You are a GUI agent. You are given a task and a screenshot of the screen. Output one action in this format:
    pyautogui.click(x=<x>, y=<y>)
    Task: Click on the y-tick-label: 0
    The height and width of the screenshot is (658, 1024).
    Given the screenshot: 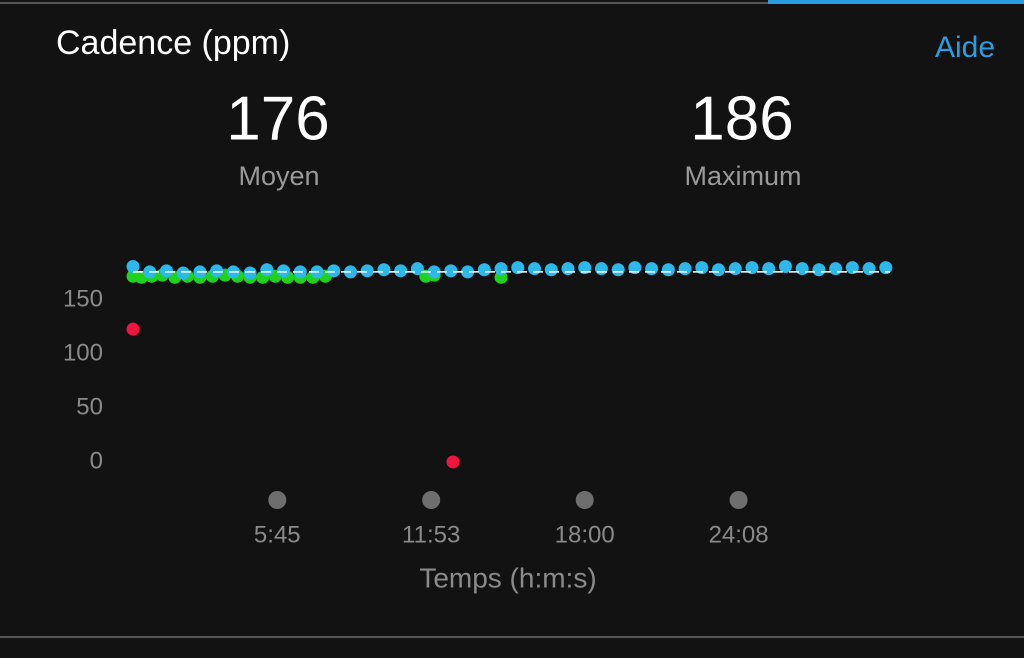 What is the action you would take?
    pyautogui.click(x=96, y=460)
    